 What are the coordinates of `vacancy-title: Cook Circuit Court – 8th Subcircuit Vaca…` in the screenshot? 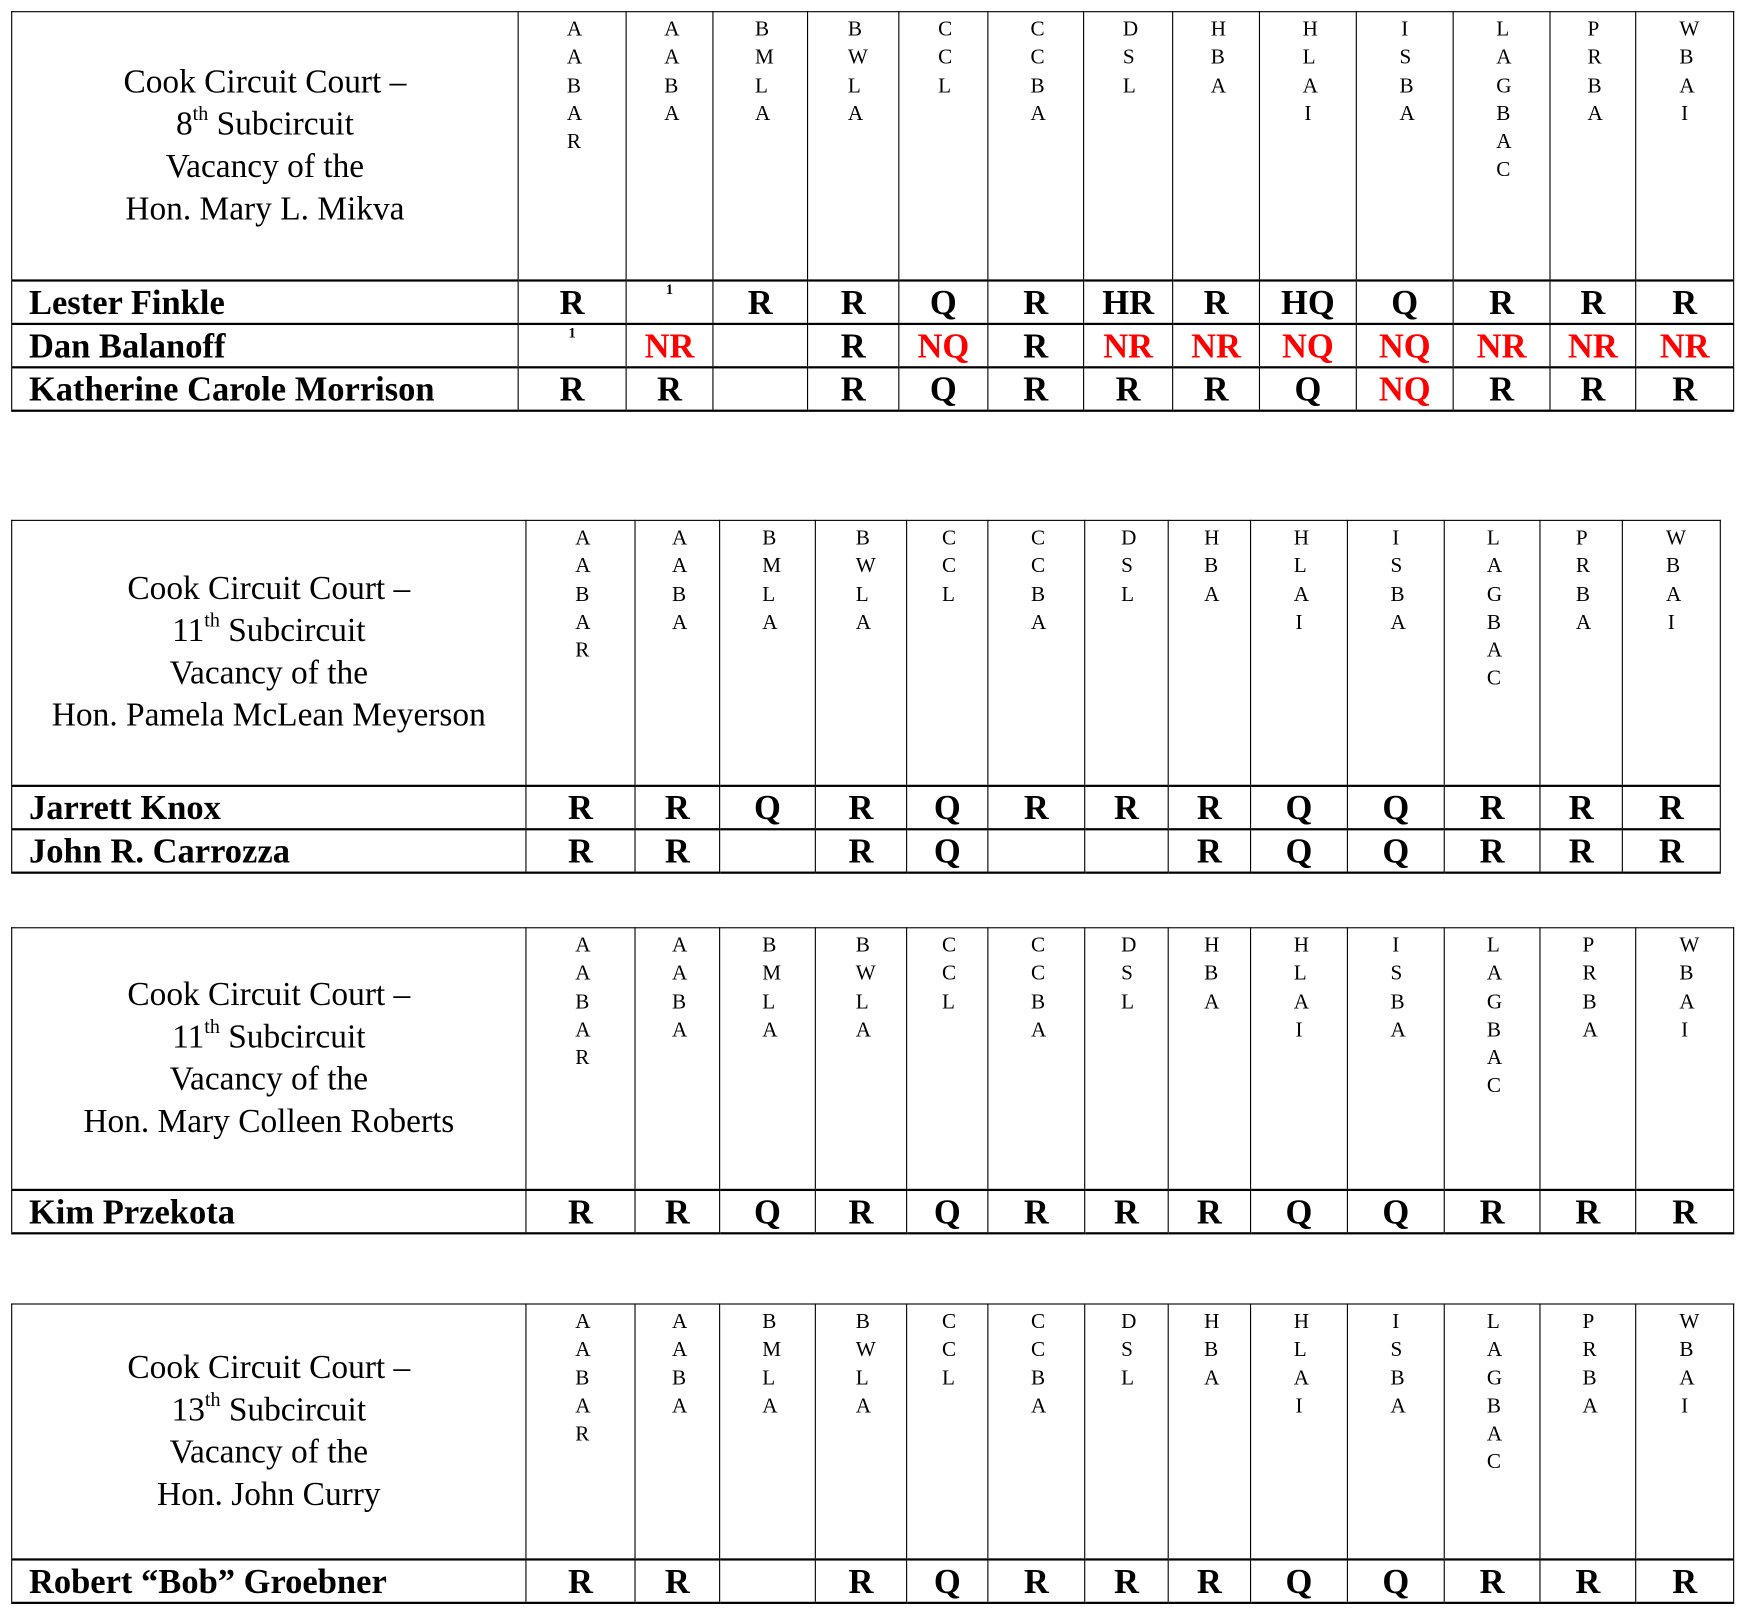 It's located at (265, 146).